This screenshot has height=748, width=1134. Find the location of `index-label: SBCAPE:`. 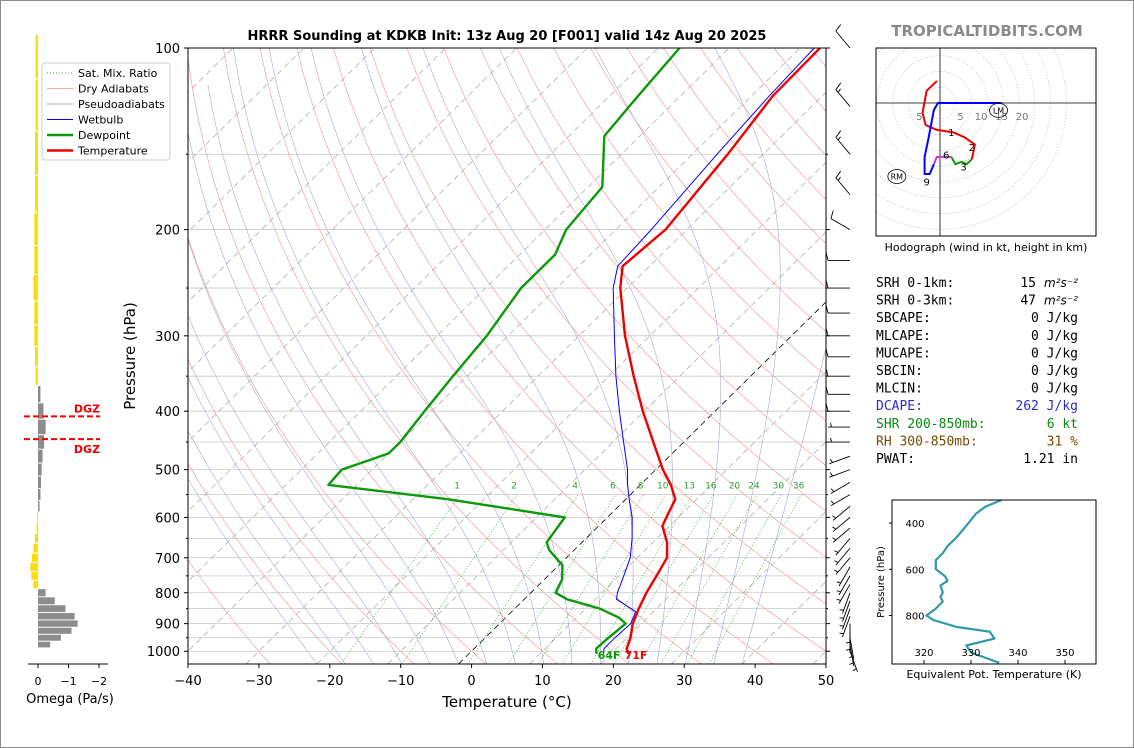

index-label: SBCAPE: is located at coordinates (903, 318).